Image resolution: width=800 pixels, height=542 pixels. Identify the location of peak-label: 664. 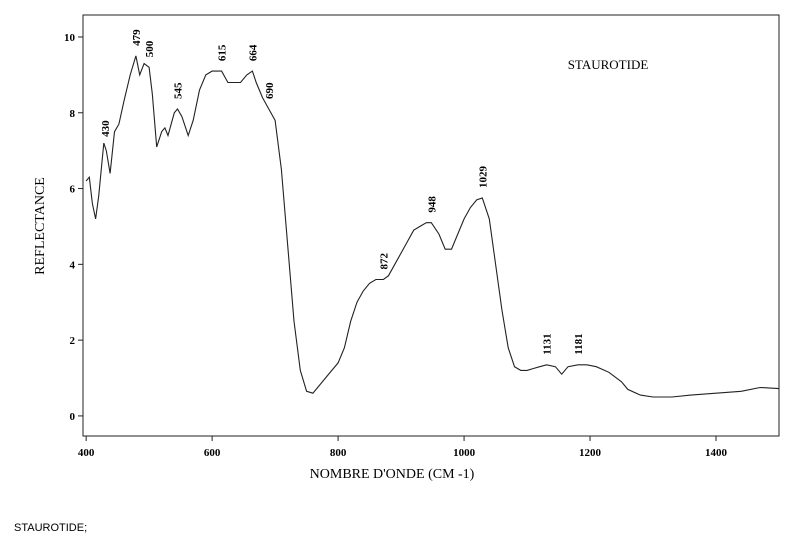
(253, 52).